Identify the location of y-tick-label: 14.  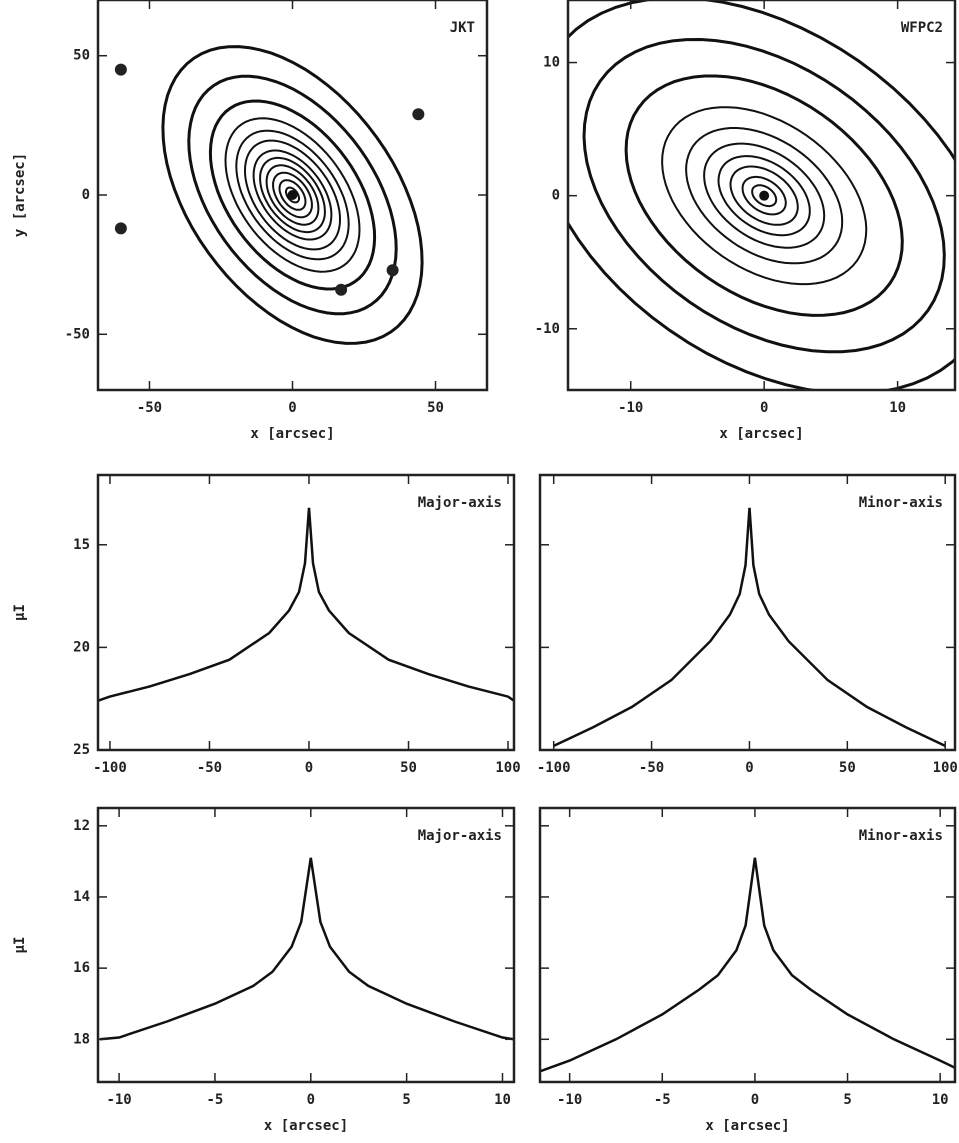
(81, 897).